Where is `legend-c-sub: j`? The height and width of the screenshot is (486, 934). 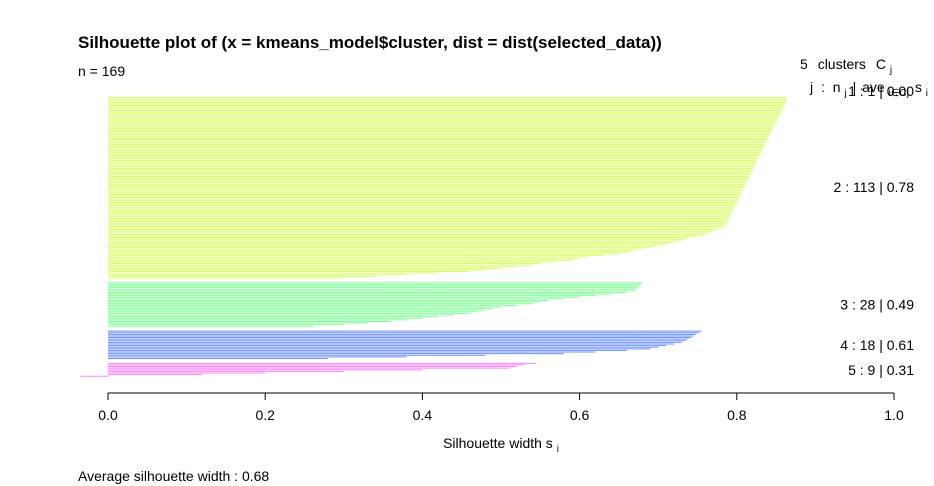 legend-c-sub: j is located at coordinates (890, 70).